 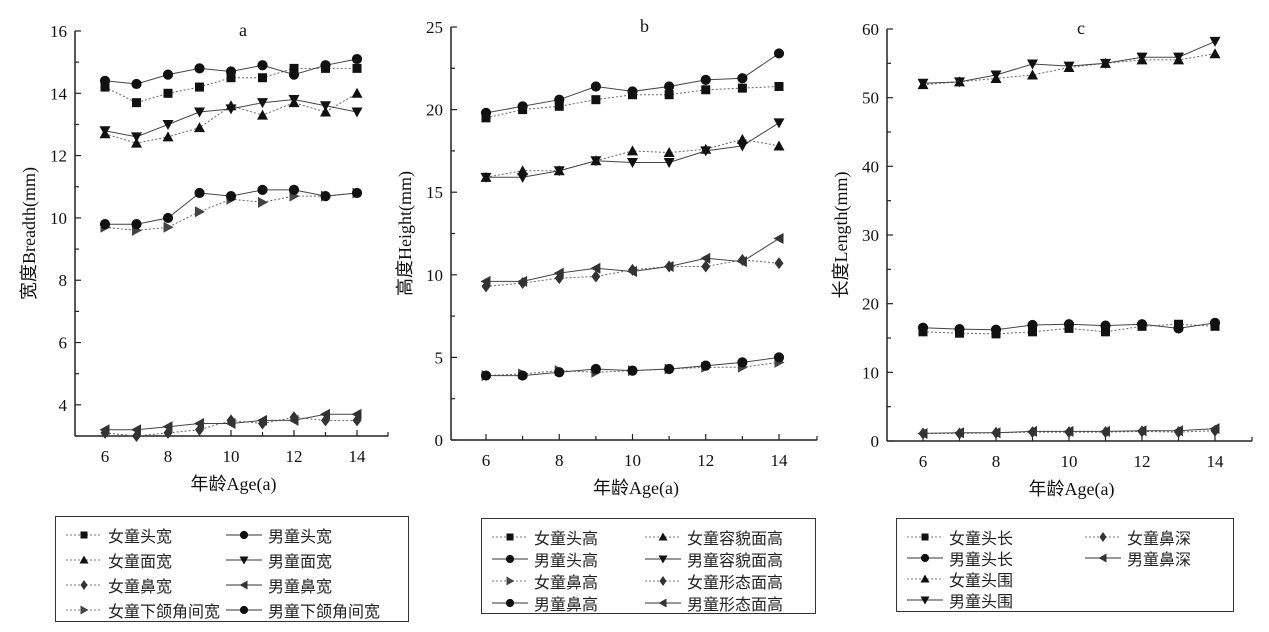 I want to click on legend-entry: 女童头高, so click(x=545, y=537).